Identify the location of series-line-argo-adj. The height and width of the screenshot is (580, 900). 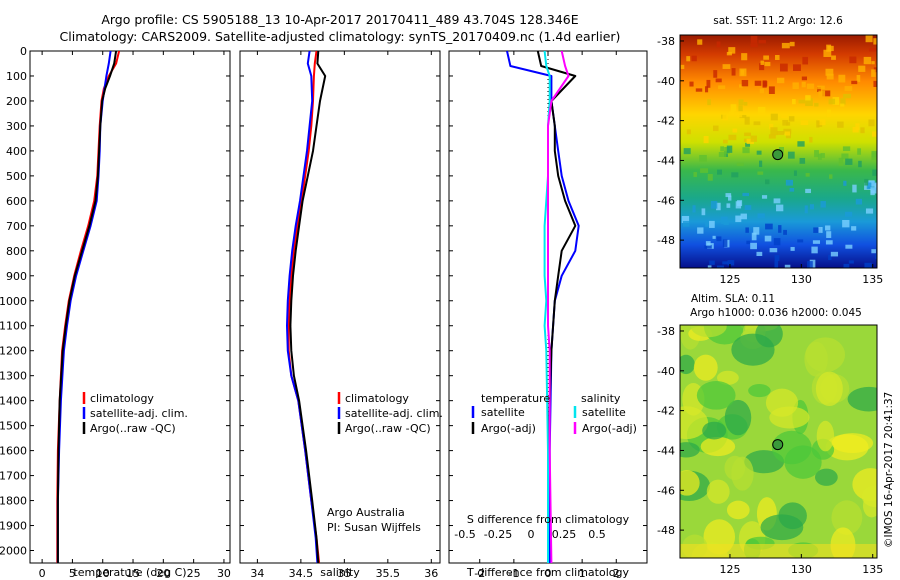
(556, 307).